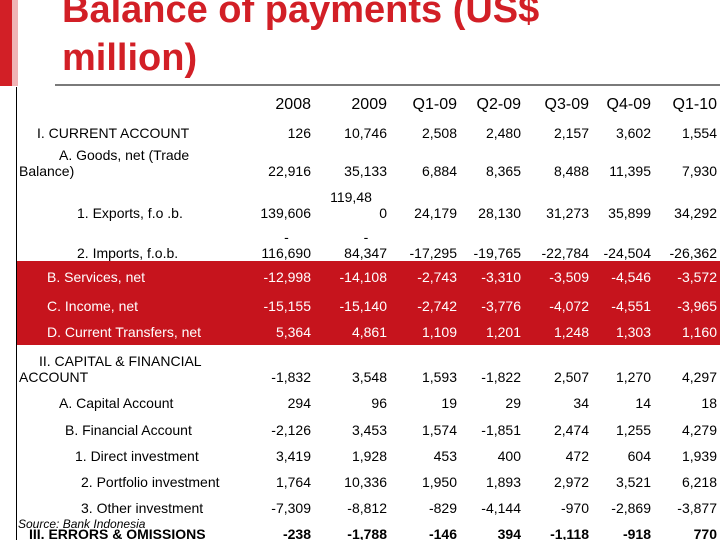  I want to click on row-label: A. Capital Account, so click(116, 403).